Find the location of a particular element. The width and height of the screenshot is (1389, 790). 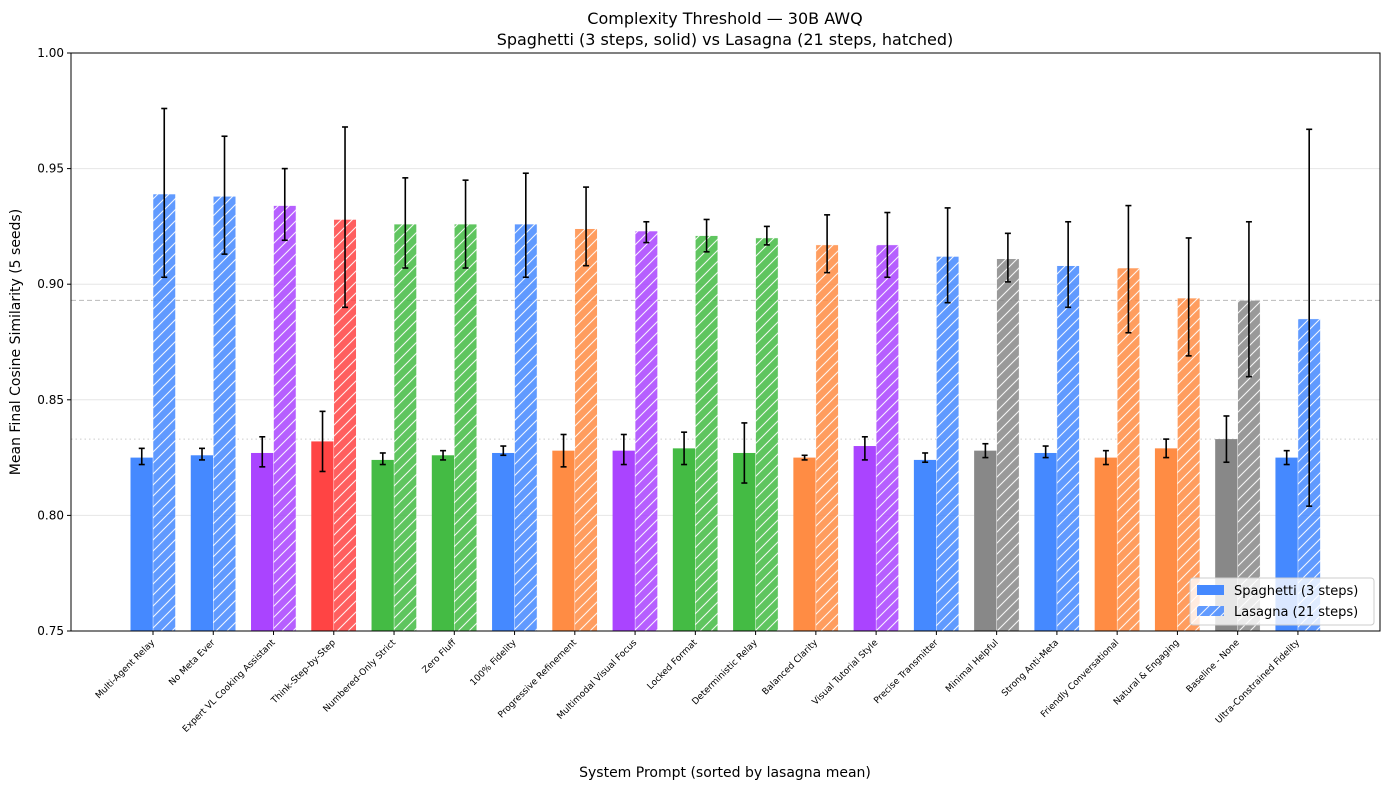

x-tick-label: Natural & Engaging is located at coordinates (1146, 672).